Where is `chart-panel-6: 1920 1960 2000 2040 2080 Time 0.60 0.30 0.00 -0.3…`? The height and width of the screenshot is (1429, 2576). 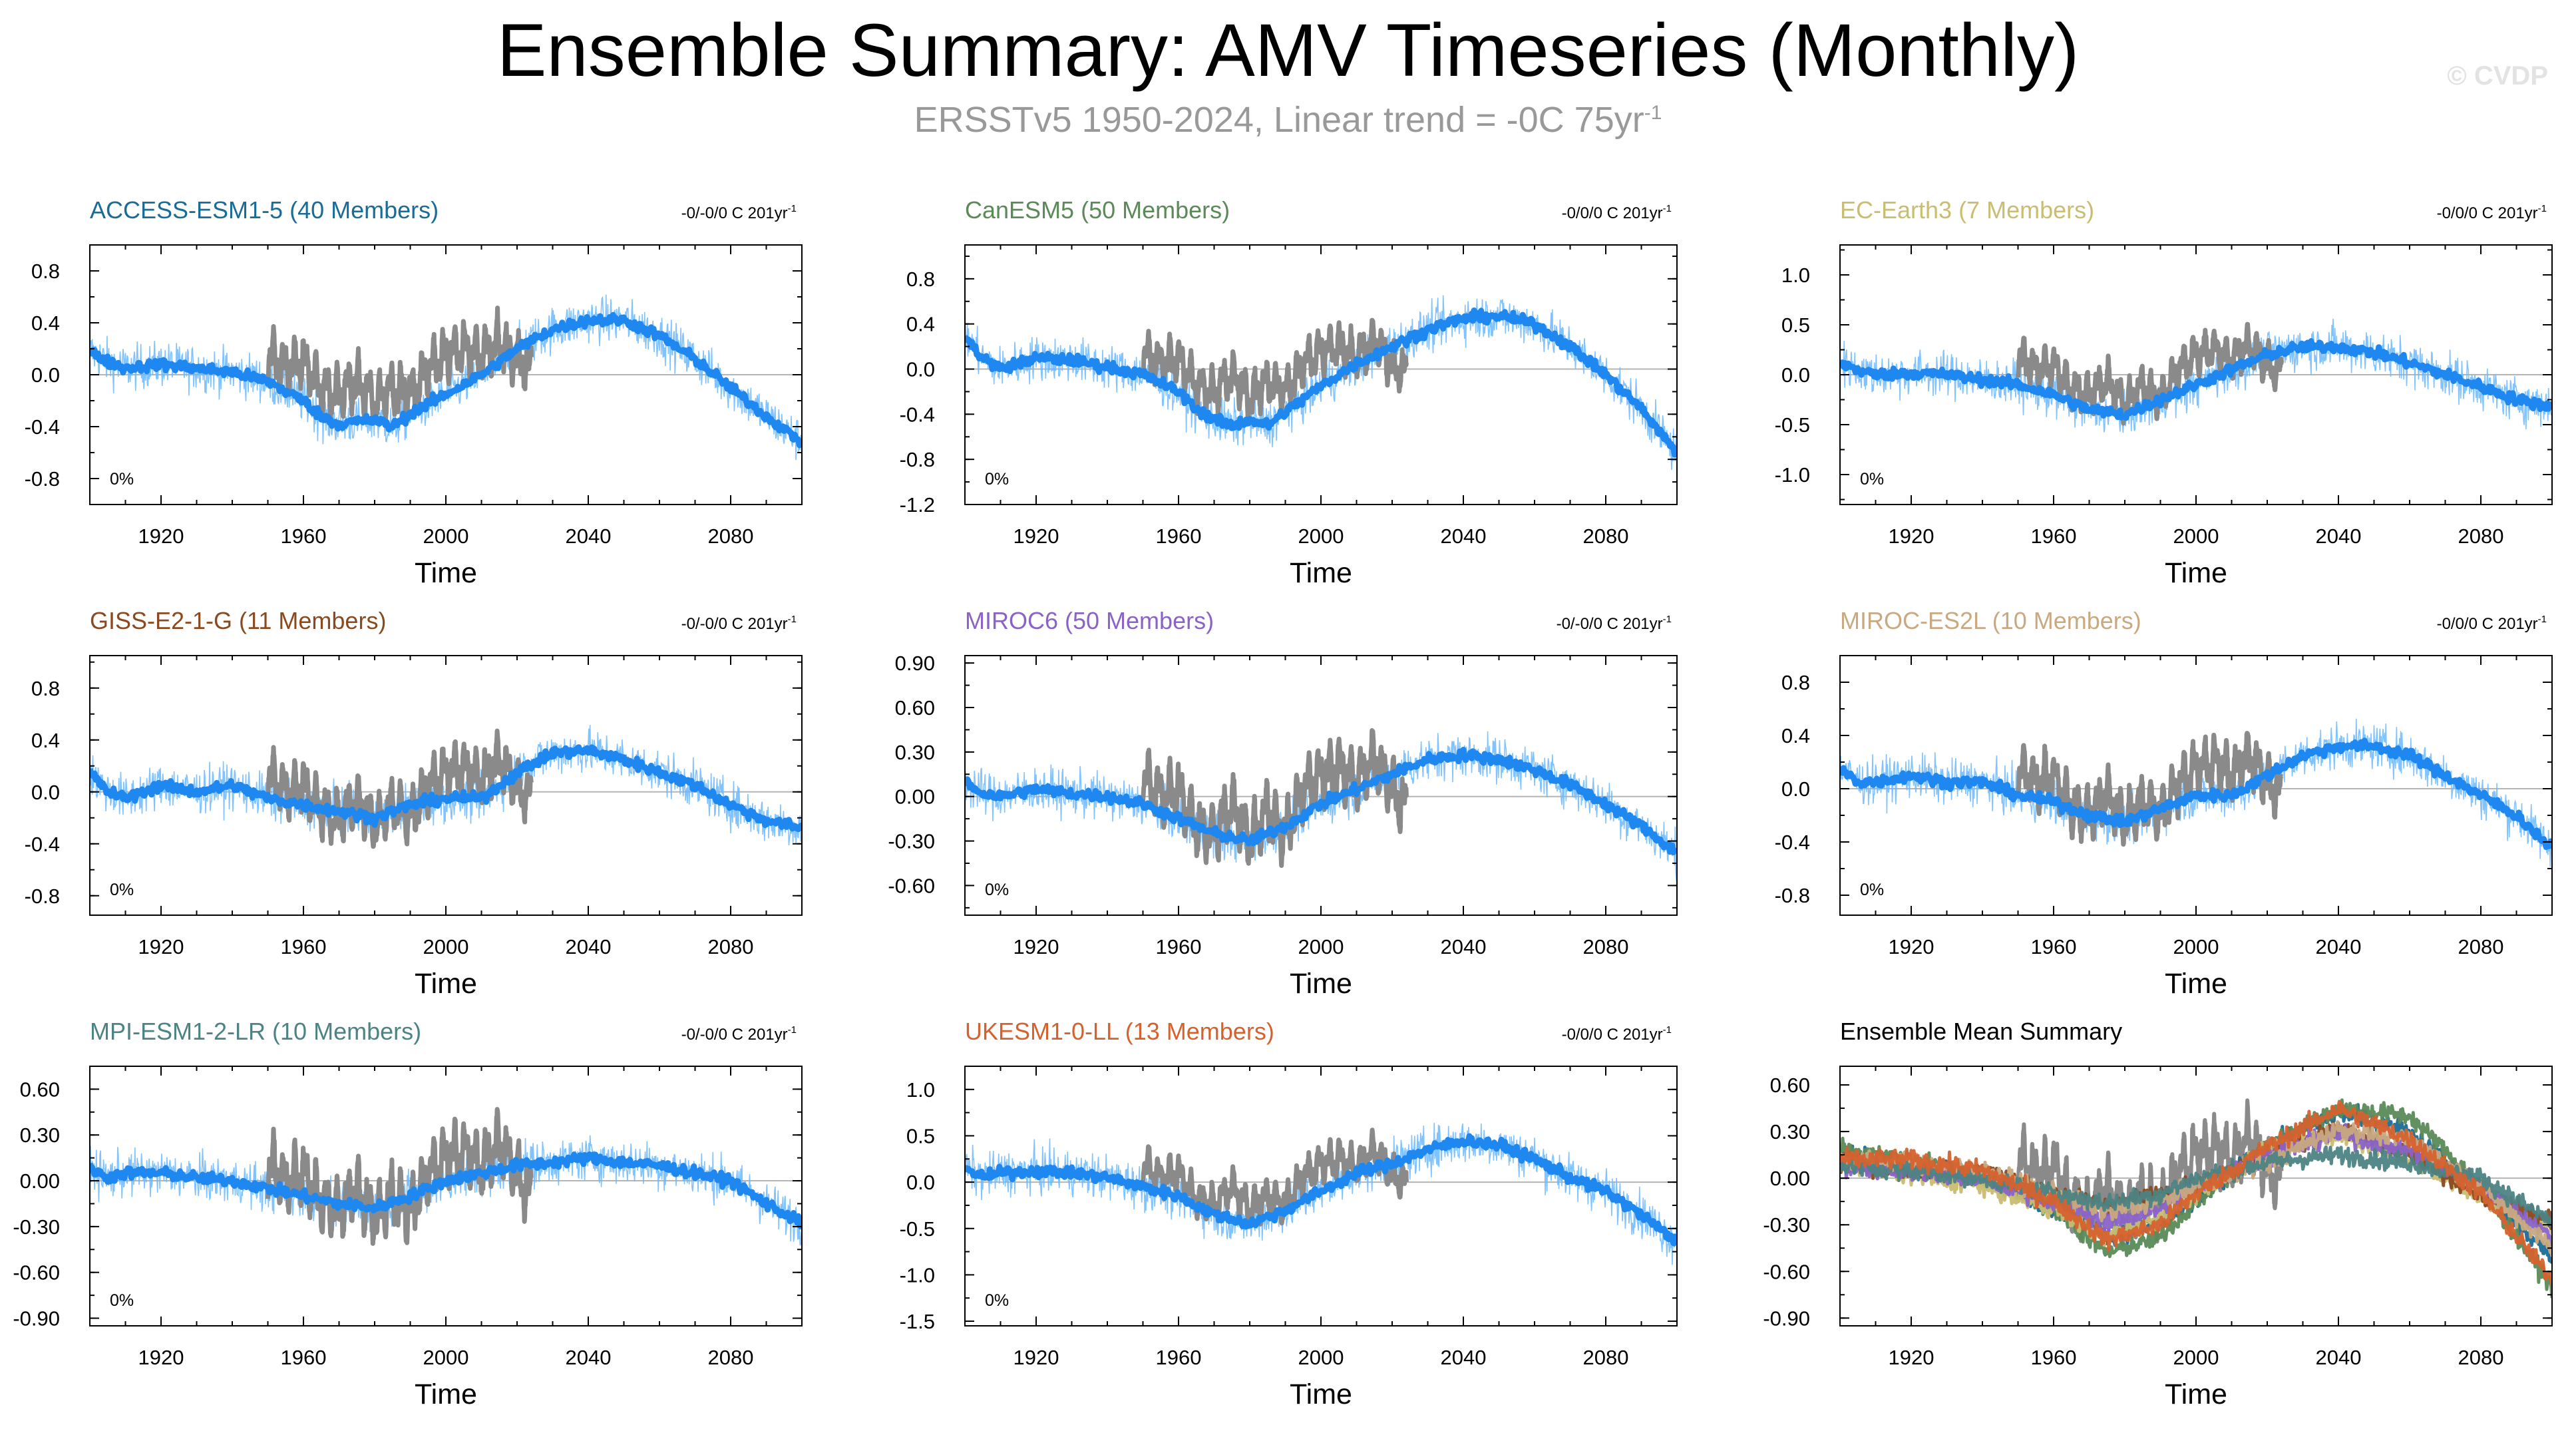 chart-panel-6: 1920 1960 2000 2040 2080 Time 0.60 0.30 0.00 -0.3… is located at coordinates (408, 1214).